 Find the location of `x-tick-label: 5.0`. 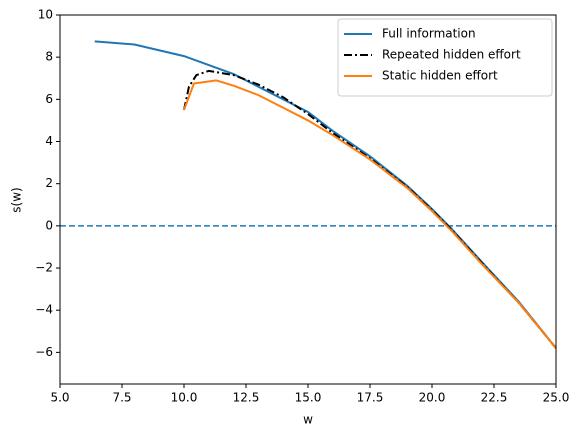

x-tick-label: 5.0 is located at coordinates (59, 398).